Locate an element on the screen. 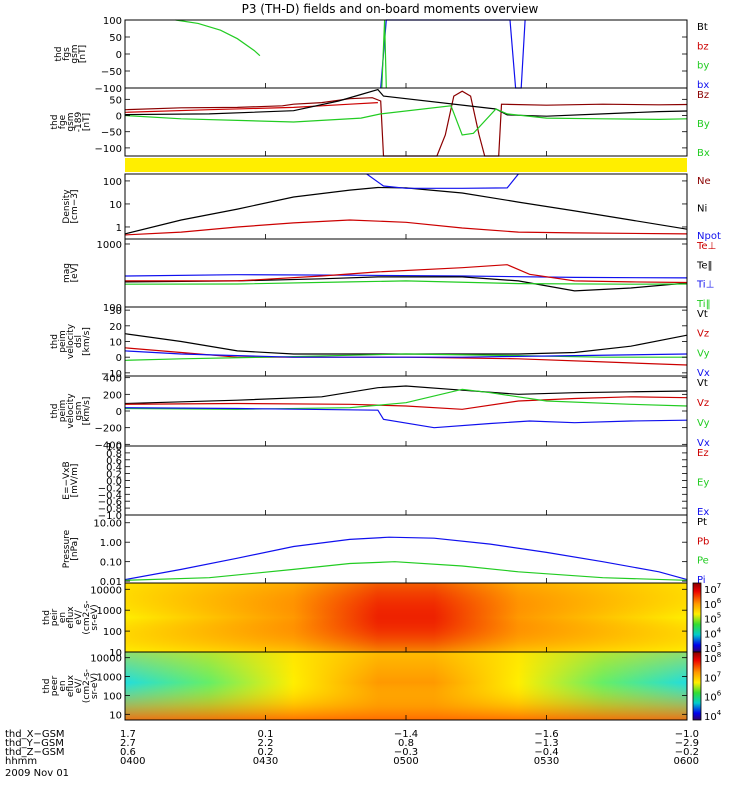 This screenshot has width=750, height=800. x-axis-tick-value: 0.6 is located at coordinates (128, 752).